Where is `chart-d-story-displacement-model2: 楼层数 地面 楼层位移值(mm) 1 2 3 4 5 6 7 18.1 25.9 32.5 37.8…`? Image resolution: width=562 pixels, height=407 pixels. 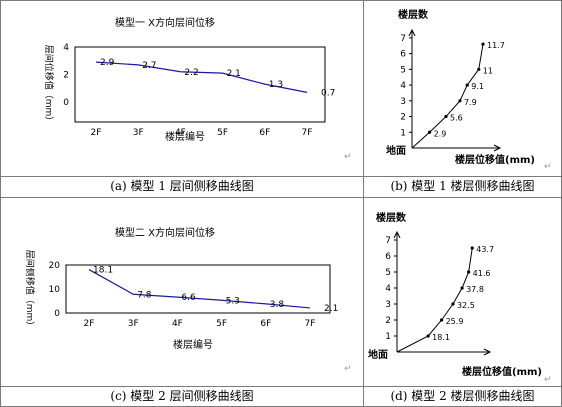
chart-d-story-displacement-model2: 楼层数 地面 楼层位移值(mm) 1 2 3 4 5 6 7 18.1 25.9 32.5 37.8… is located at coordinates (455, 294).